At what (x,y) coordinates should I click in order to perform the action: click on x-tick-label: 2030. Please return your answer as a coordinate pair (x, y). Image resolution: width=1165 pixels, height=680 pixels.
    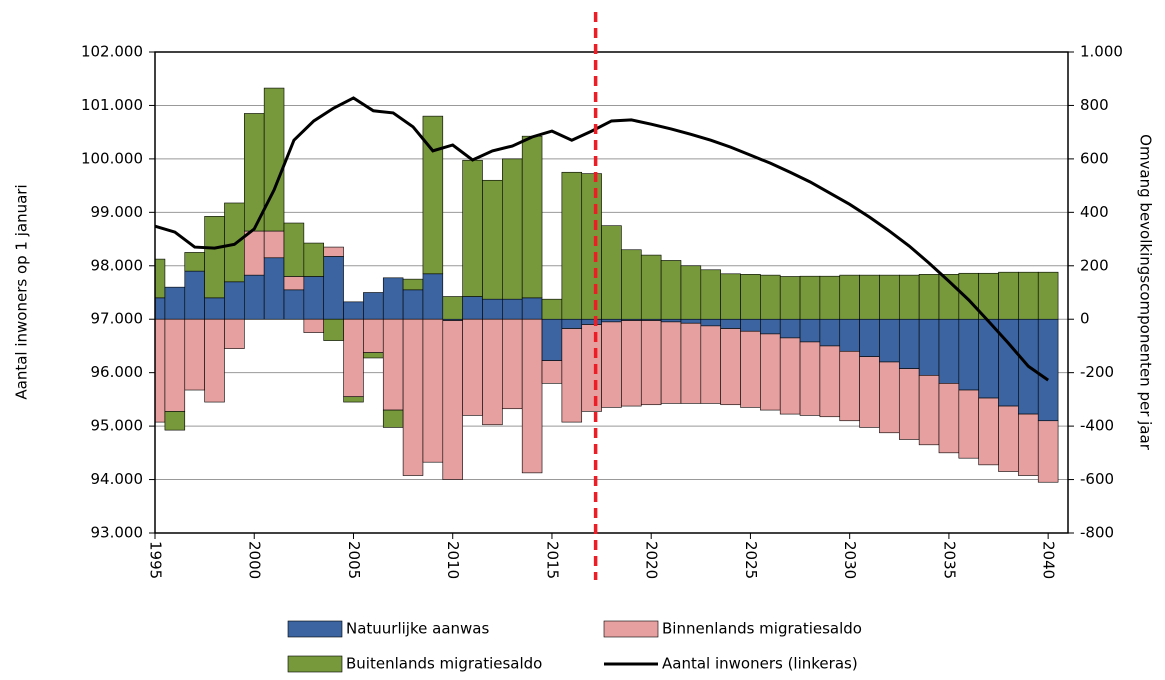
    Looking at the image, I should click on (850, 560).